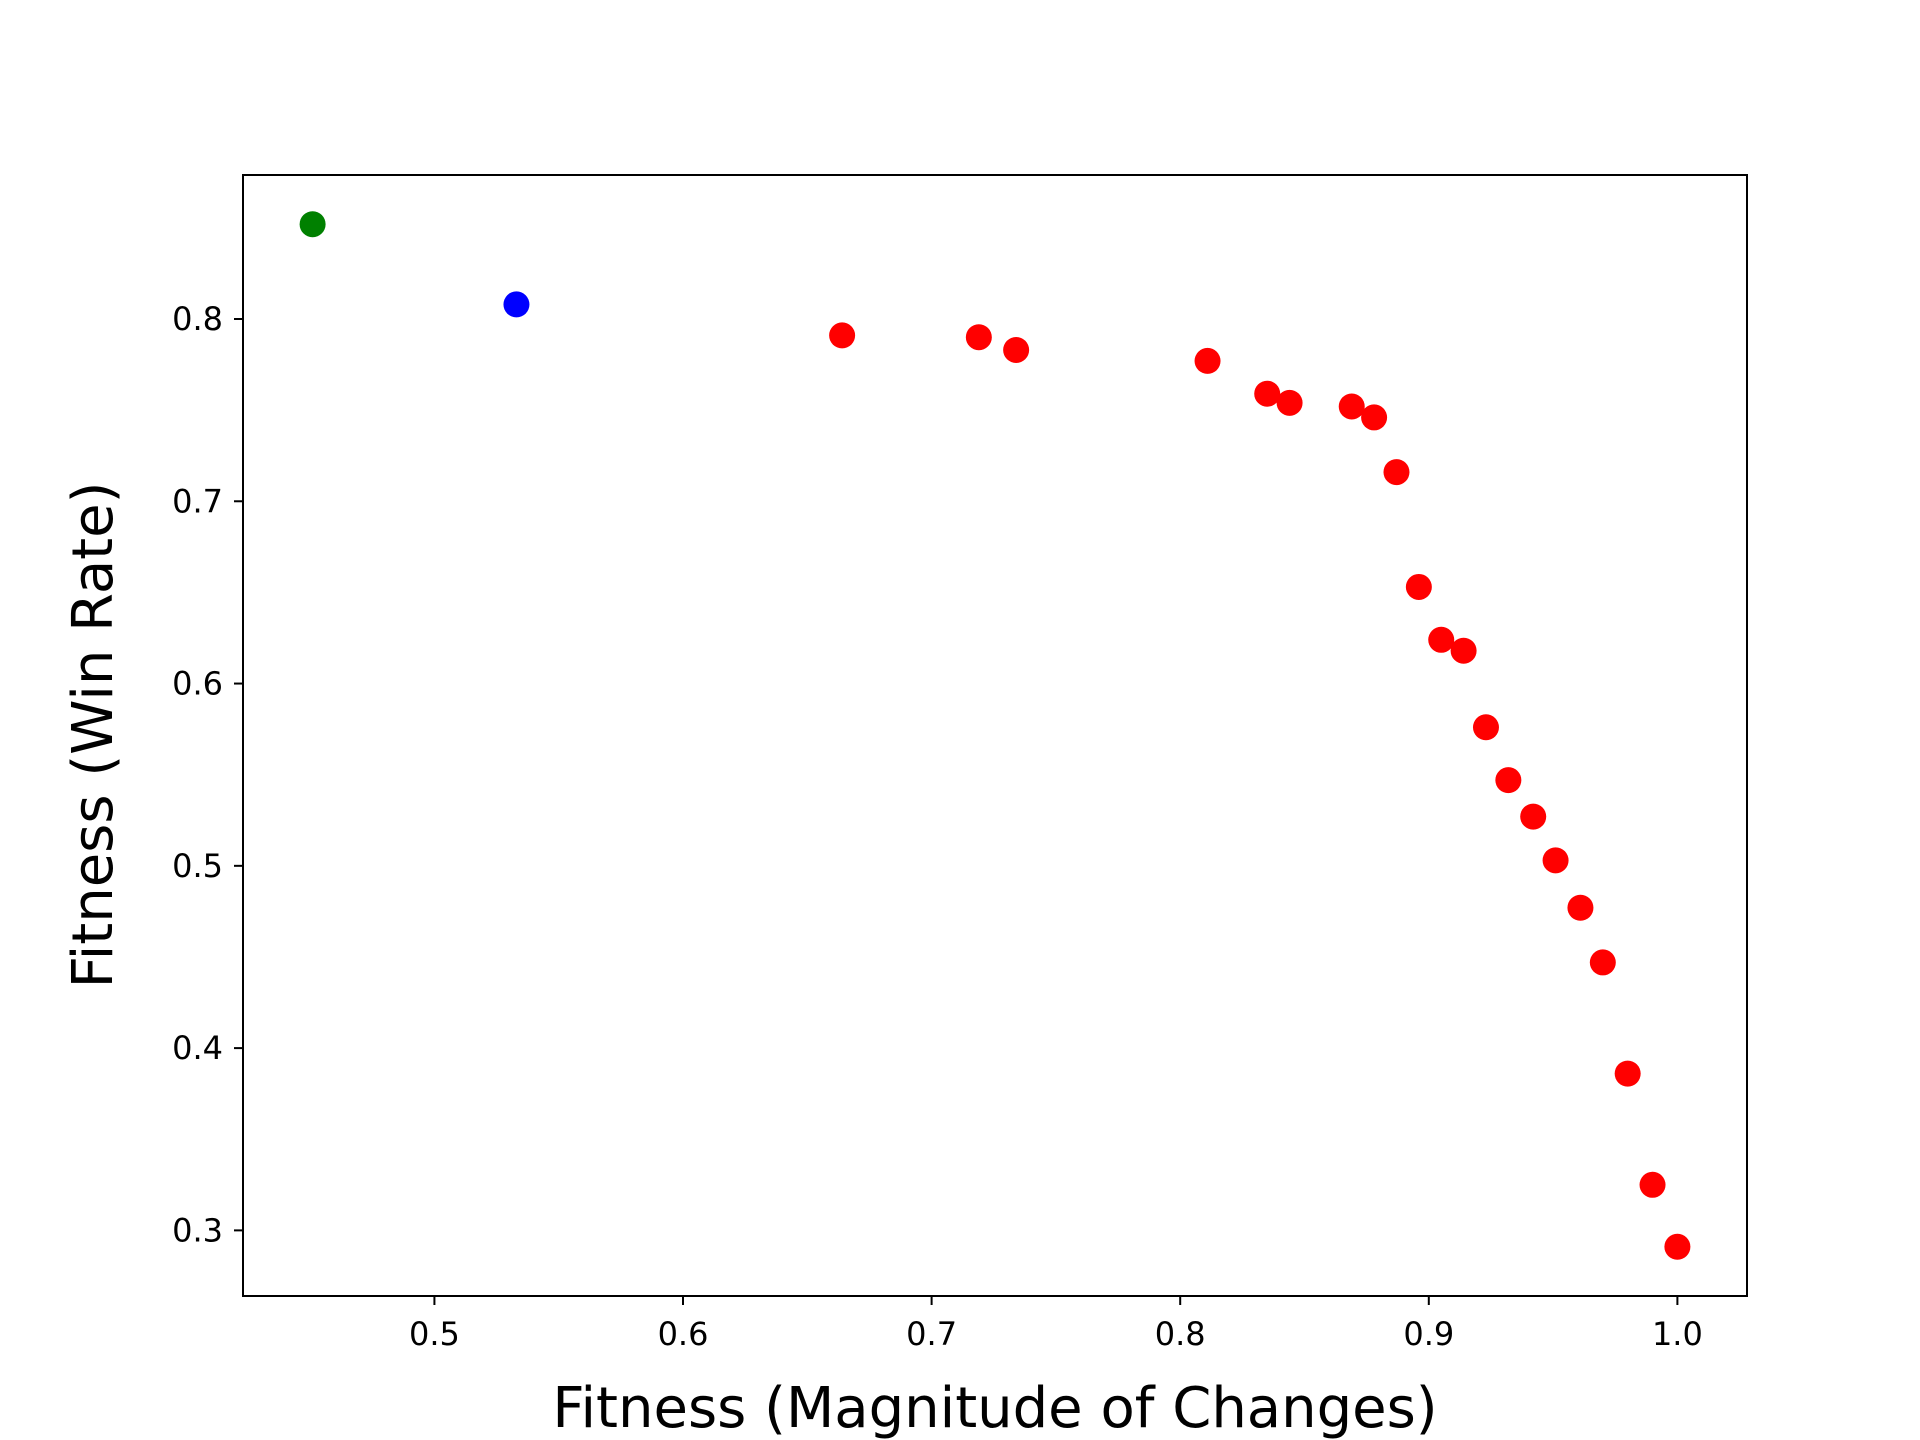  What do you see at coordinates (683, 1334) in the screenshot?
I see `x-tick-label: 0.6` at bounding box center [683, 1334].